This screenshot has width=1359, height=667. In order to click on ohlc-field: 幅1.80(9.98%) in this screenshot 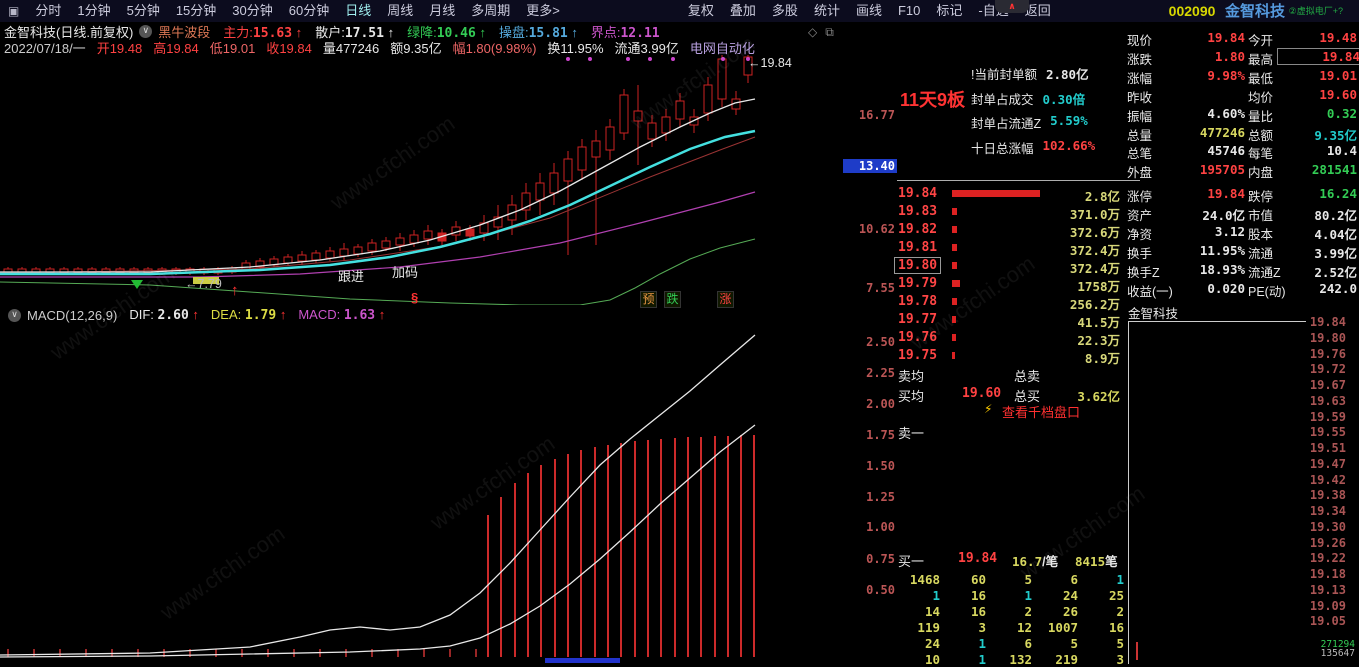, I will do `click(494, 48)`.